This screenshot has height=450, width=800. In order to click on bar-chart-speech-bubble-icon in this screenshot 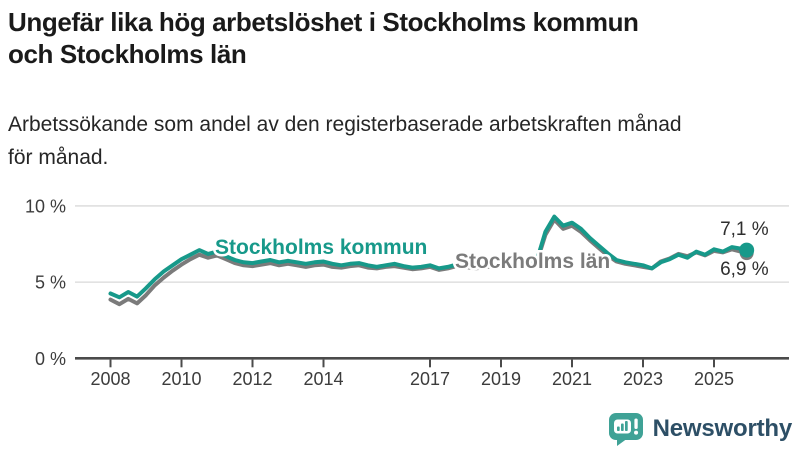, I will do `click(625, 429)`.